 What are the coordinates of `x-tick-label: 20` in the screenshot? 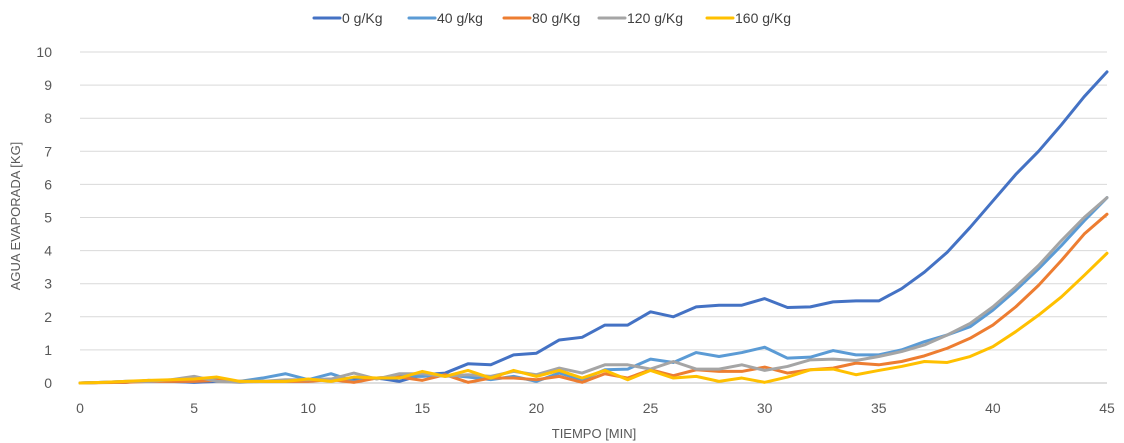 It's located at (537, 408).